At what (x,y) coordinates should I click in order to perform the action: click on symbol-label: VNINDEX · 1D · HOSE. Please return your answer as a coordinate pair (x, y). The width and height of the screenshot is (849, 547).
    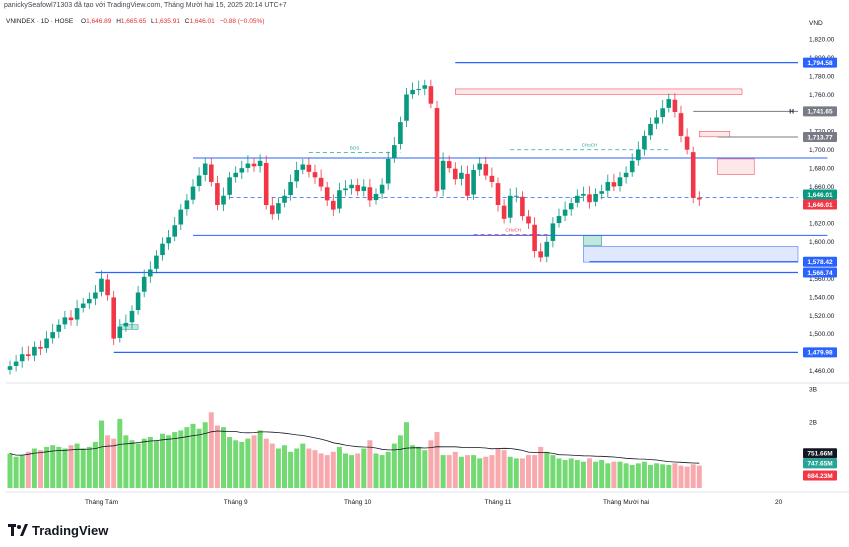
    Looking at the image, I should click on (40, 21).